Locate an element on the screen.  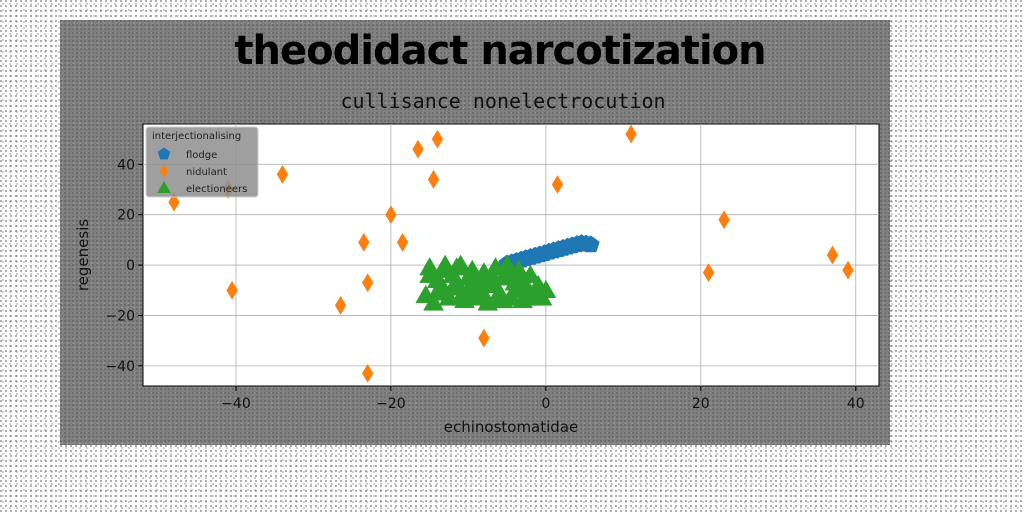
legend-title: interjectionalising is located at coordinates (196, 136).